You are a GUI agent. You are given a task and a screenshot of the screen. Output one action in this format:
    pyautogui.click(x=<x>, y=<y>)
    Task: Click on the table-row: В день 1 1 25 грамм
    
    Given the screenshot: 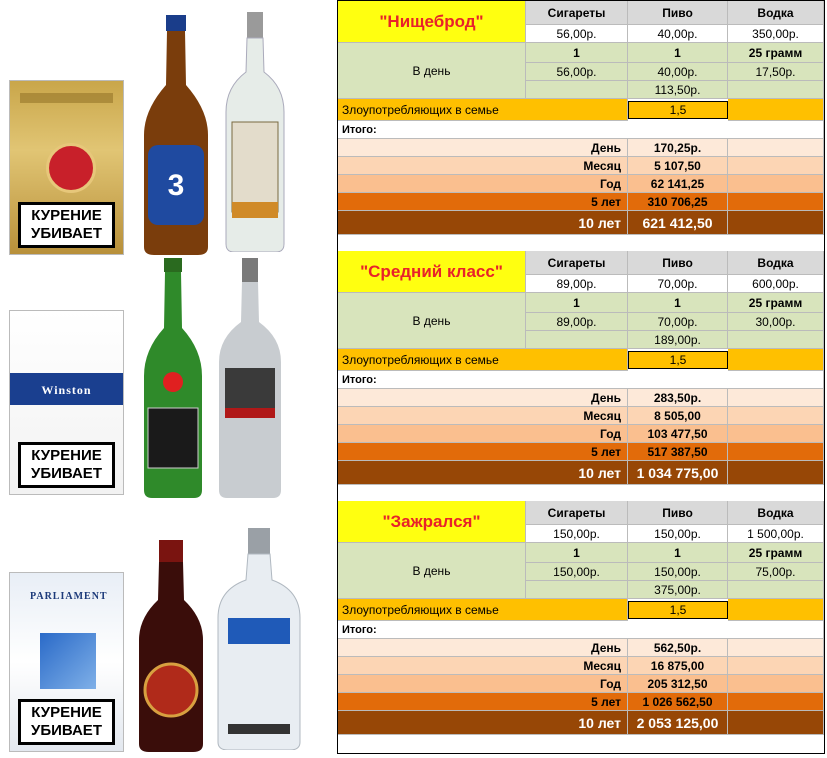 What is the action you would take?
    pyautogui.click(x=581, y=321)
    